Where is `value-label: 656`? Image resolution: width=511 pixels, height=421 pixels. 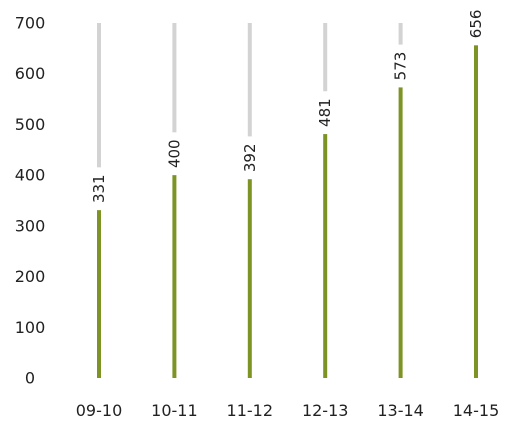
value-label: 656 is located at coordinates (476, 24).